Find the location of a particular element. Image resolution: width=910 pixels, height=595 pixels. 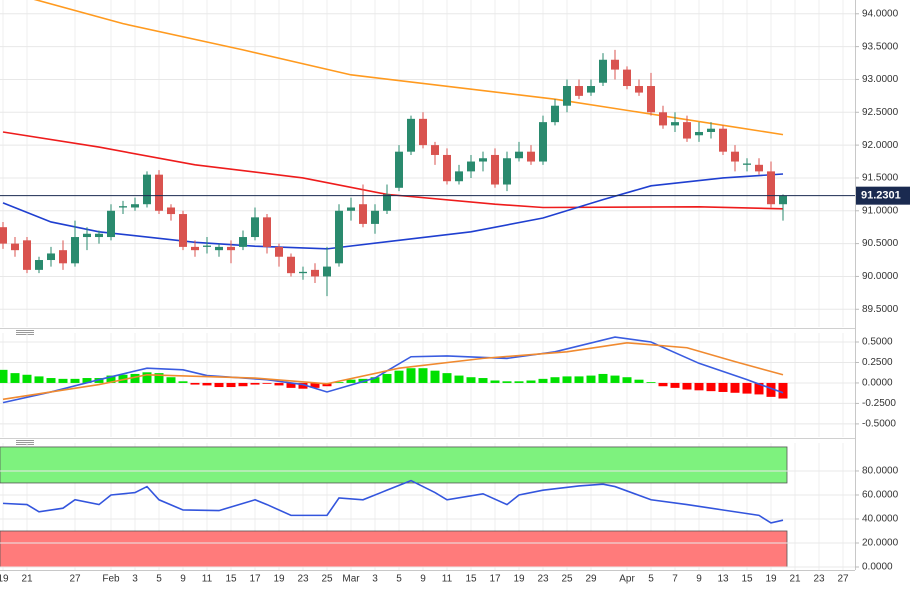

y-tick-label: -0.5000 is located at coordinates (879, 424).